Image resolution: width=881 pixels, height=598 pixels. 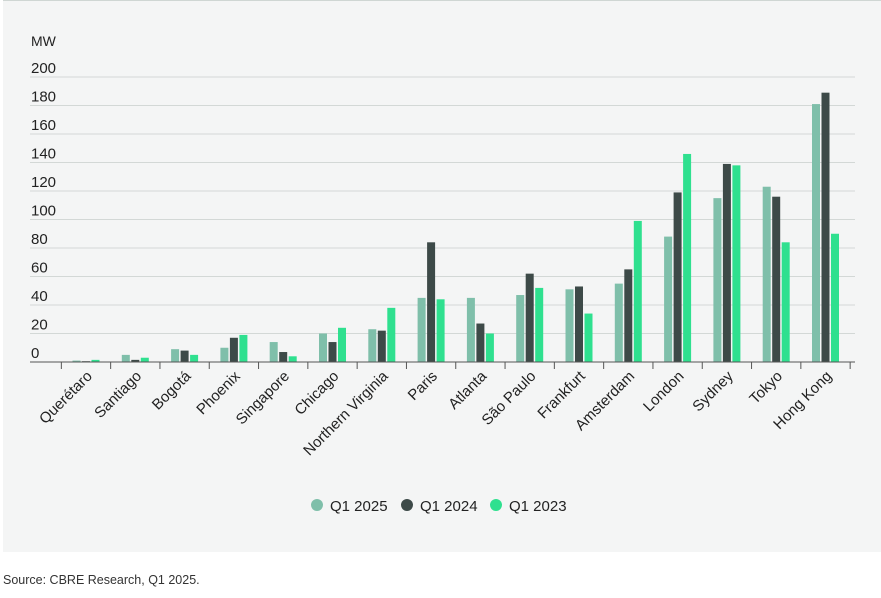 I want to click on legend-label: Q1 2025, so click(x=359, y=506).